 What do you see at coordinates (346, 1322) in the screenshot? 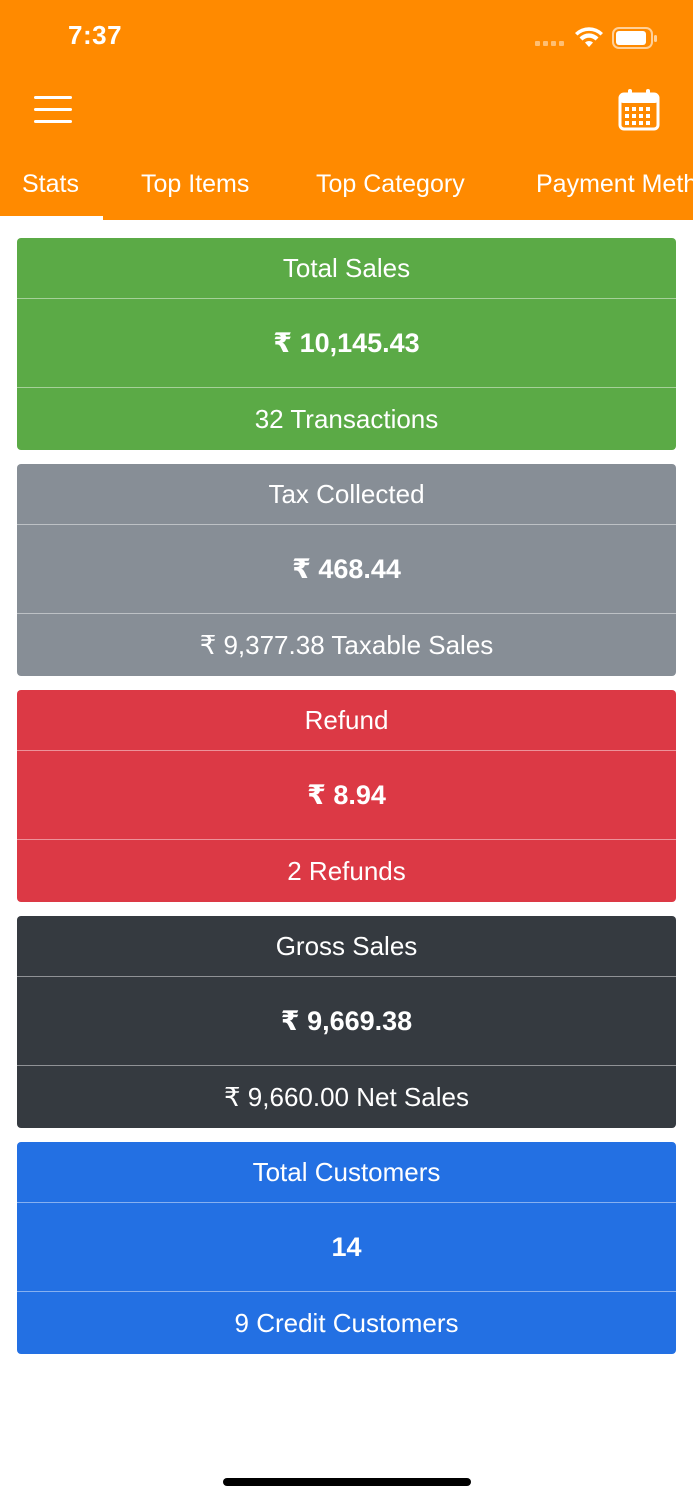
I see `card-subtitle: 9 Credit Customers` at bounding box center [346, 1322].